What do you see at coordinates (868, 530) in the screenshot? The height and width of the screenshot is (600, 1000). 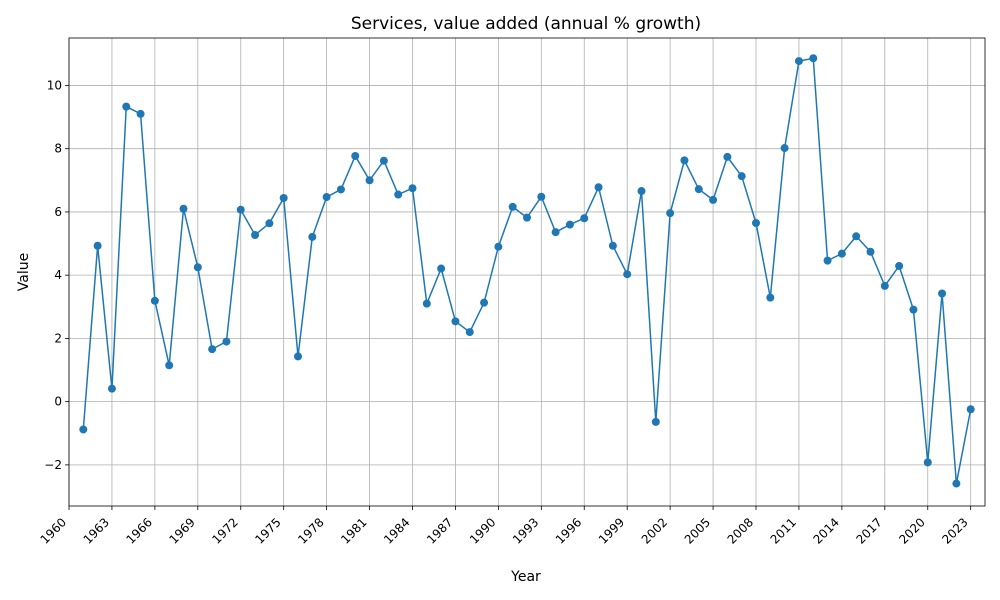 I see `x-tick-label: 2017` at bounding box center [868, 530].